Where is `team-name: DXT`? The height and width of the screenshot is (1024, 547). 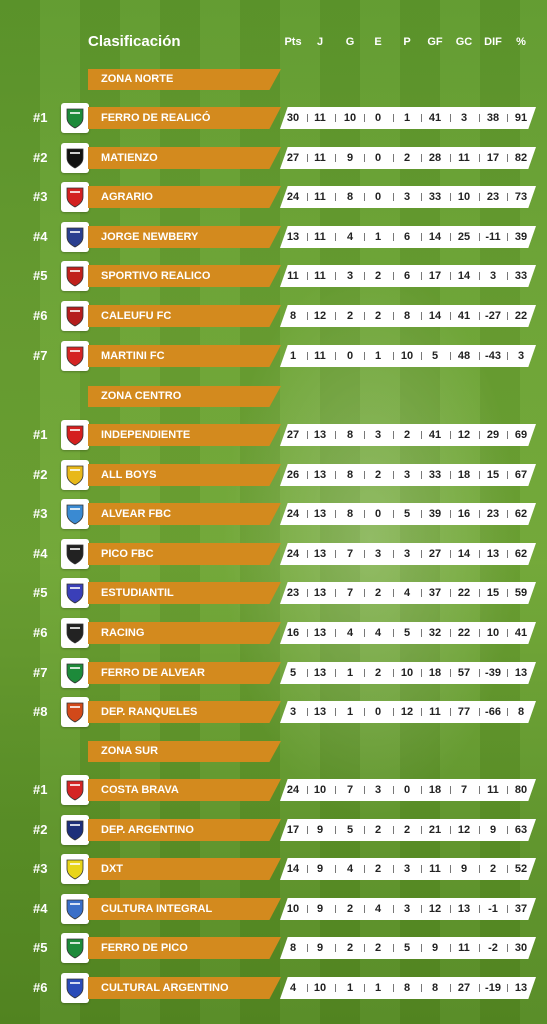
team-name: DXT is located at coordinates (184, 869).